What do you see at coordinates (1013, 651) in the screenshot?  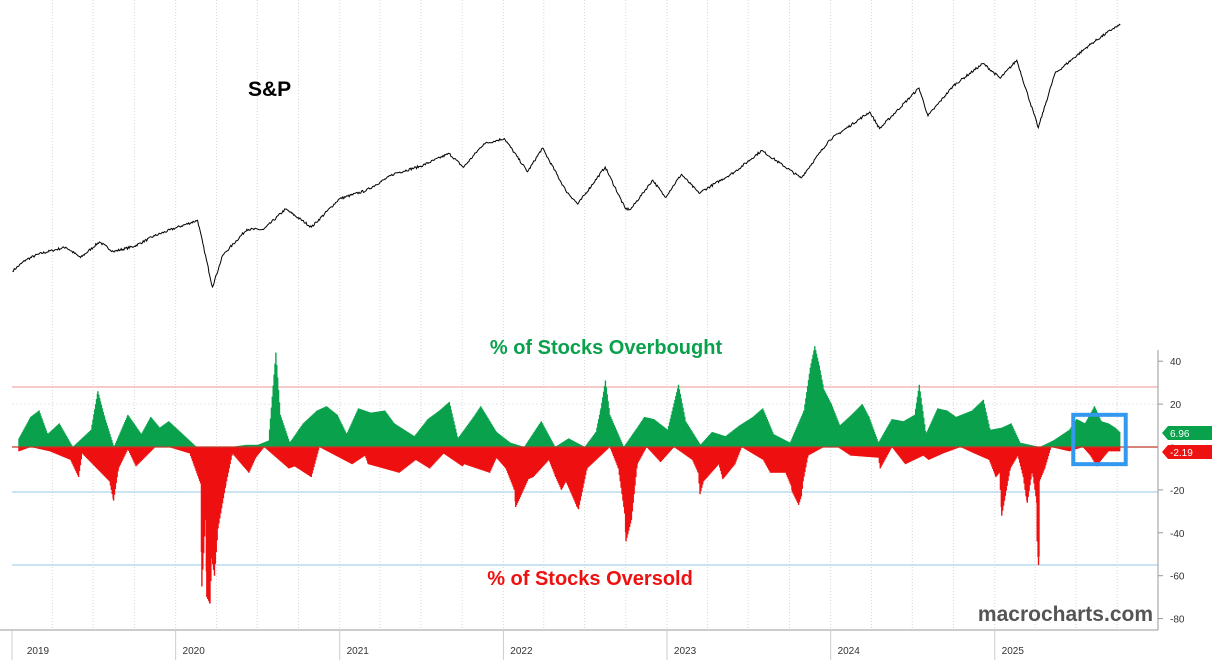 I see `x-tick-label: 2025` at bounding box center [1013, 651].